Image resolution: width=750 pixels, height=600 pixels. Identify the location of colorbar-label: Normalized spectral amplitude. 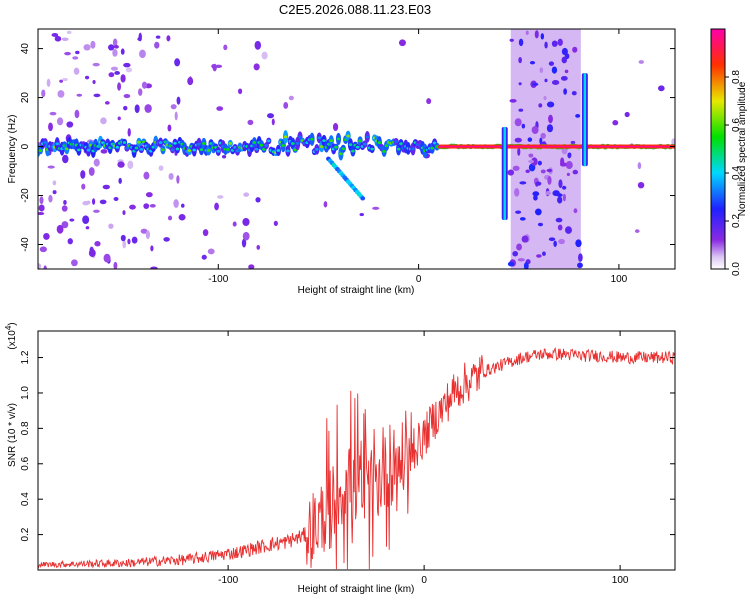
(742, 148).